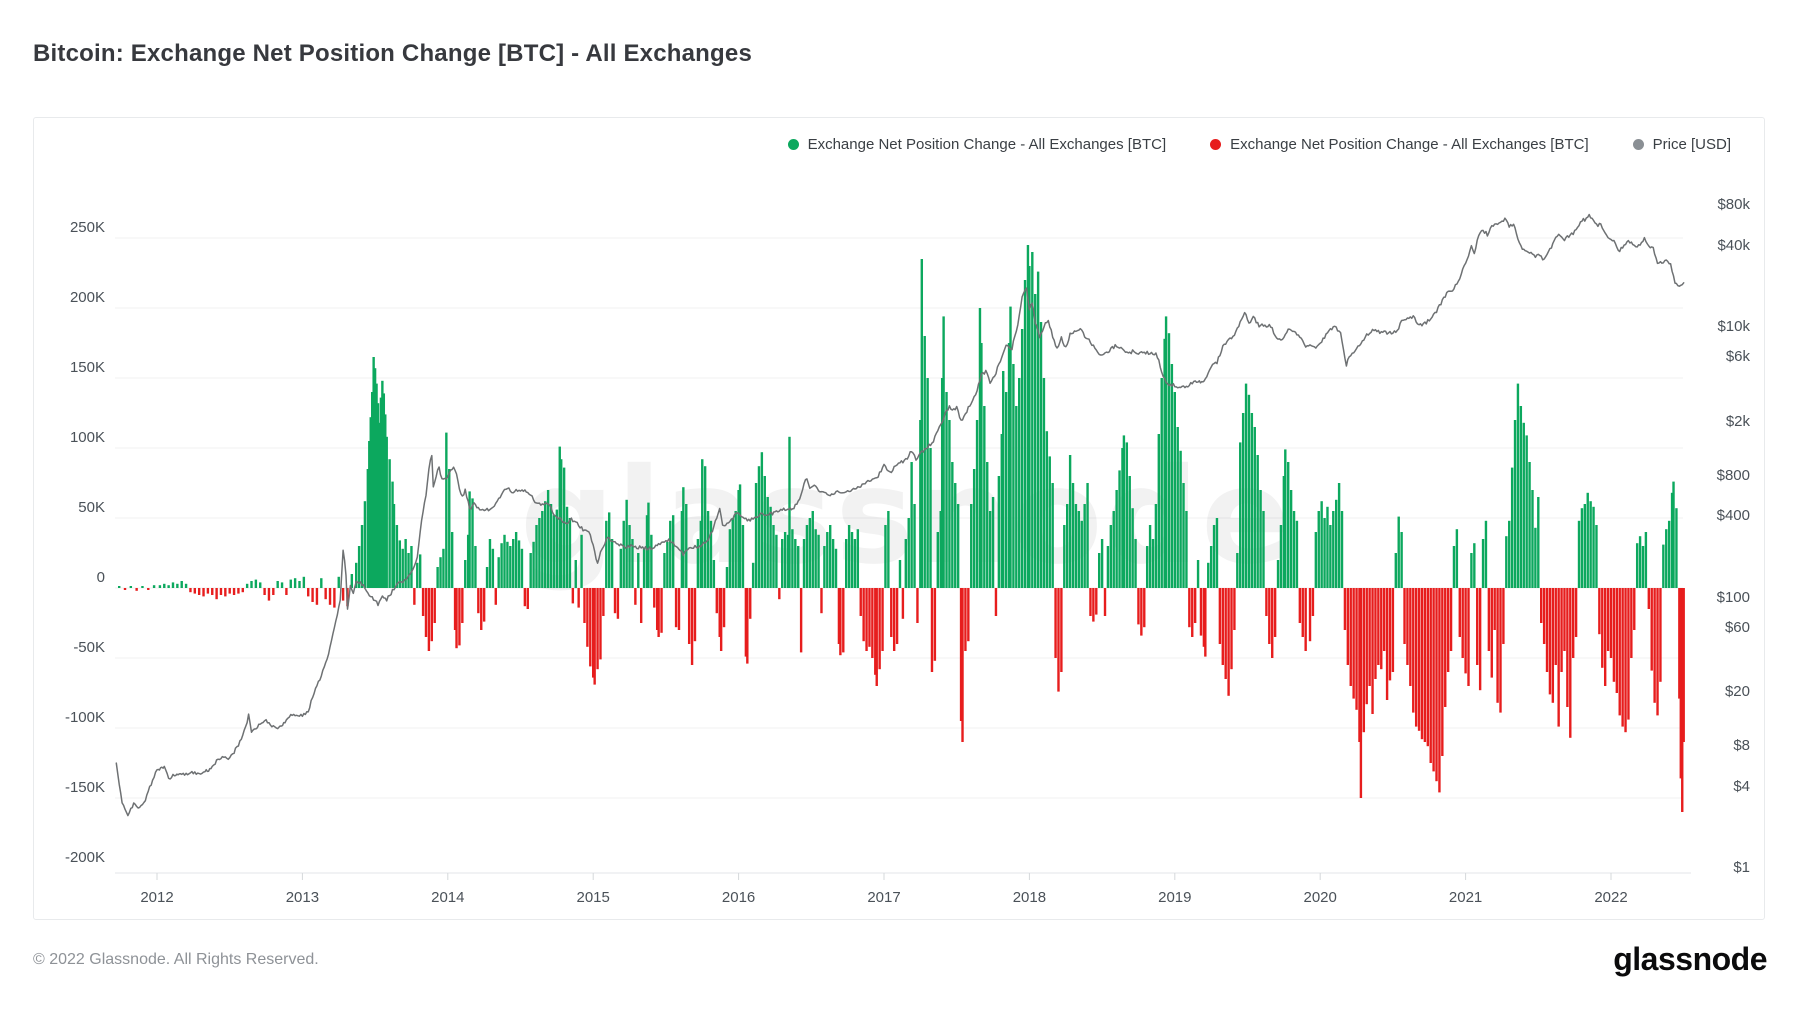 The width and height of the screenshot is (1800, 1013). I want to click on y-axis-label: $4, so click(1741, 786).